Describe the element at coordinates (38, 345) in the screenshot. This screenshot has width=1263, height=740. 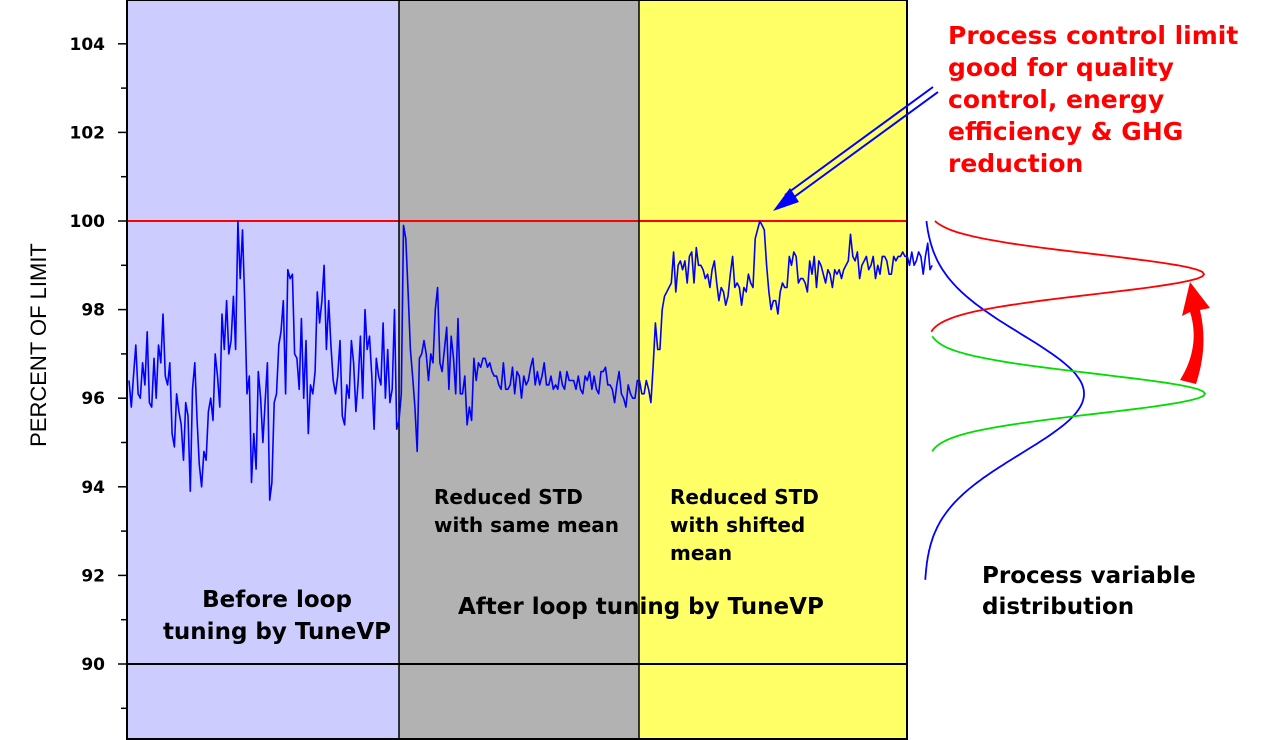
I see `y-axis-label: PERCENT OF LIMIT` at that location.